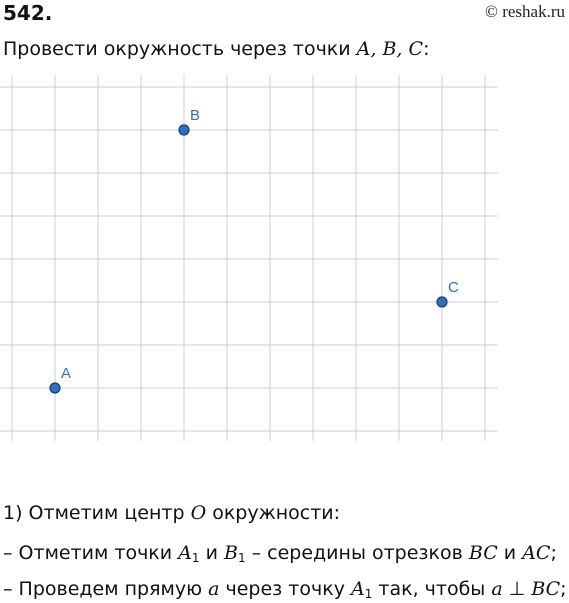 The image size is (569, 603). What do you see at coordinates (97, 513) in the screenshot?
I see `step1-prefix: 1) Отметим центр` at bounding box center [97, 513].